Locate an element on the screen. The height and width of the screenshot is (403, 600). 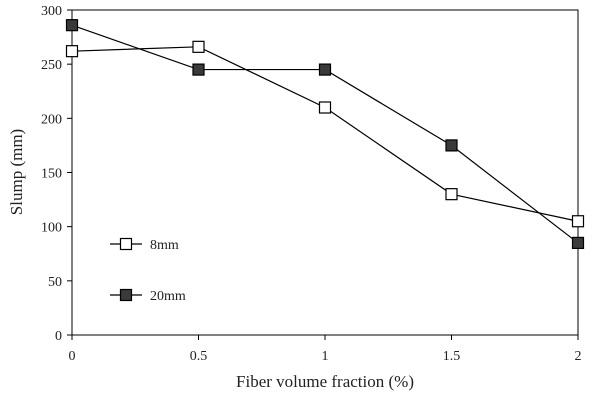
y-tick-label: 300 is located at coordinates (51, 11).